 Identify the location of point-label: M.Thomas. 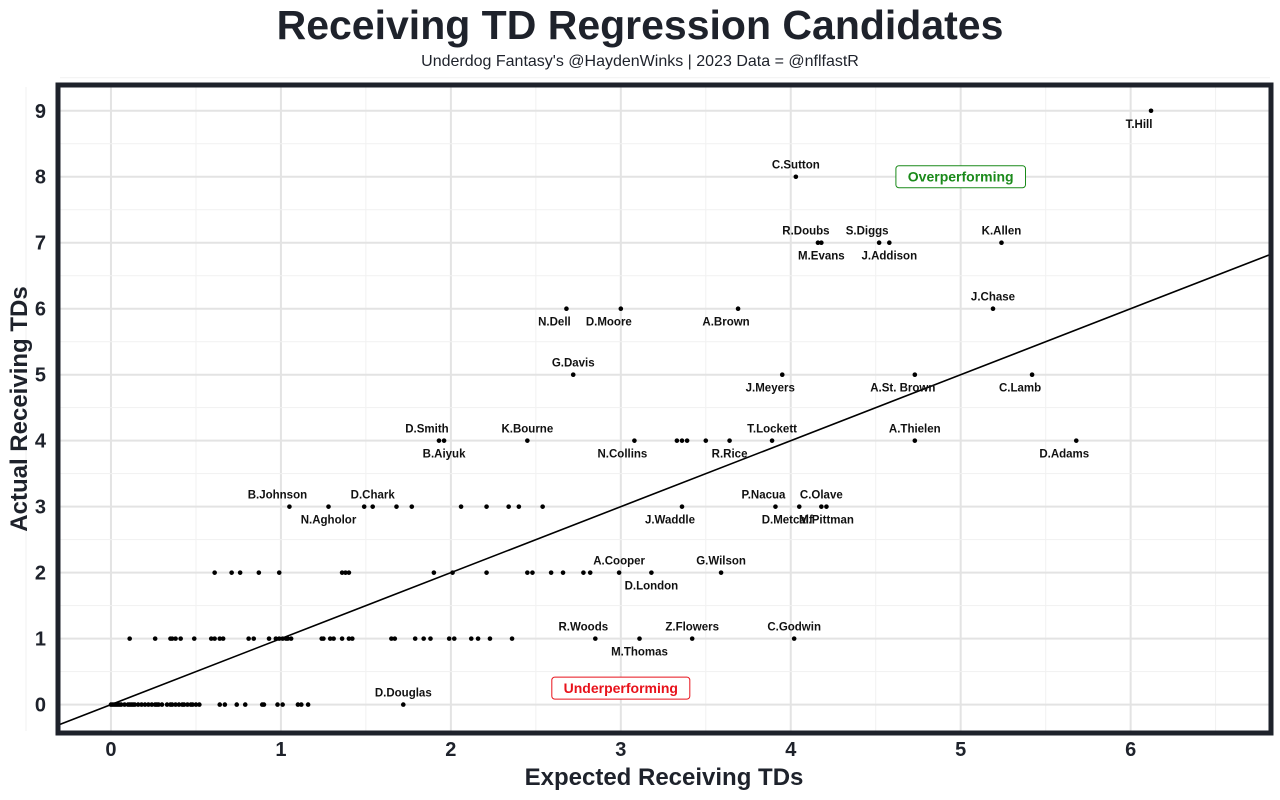
(639, 653).